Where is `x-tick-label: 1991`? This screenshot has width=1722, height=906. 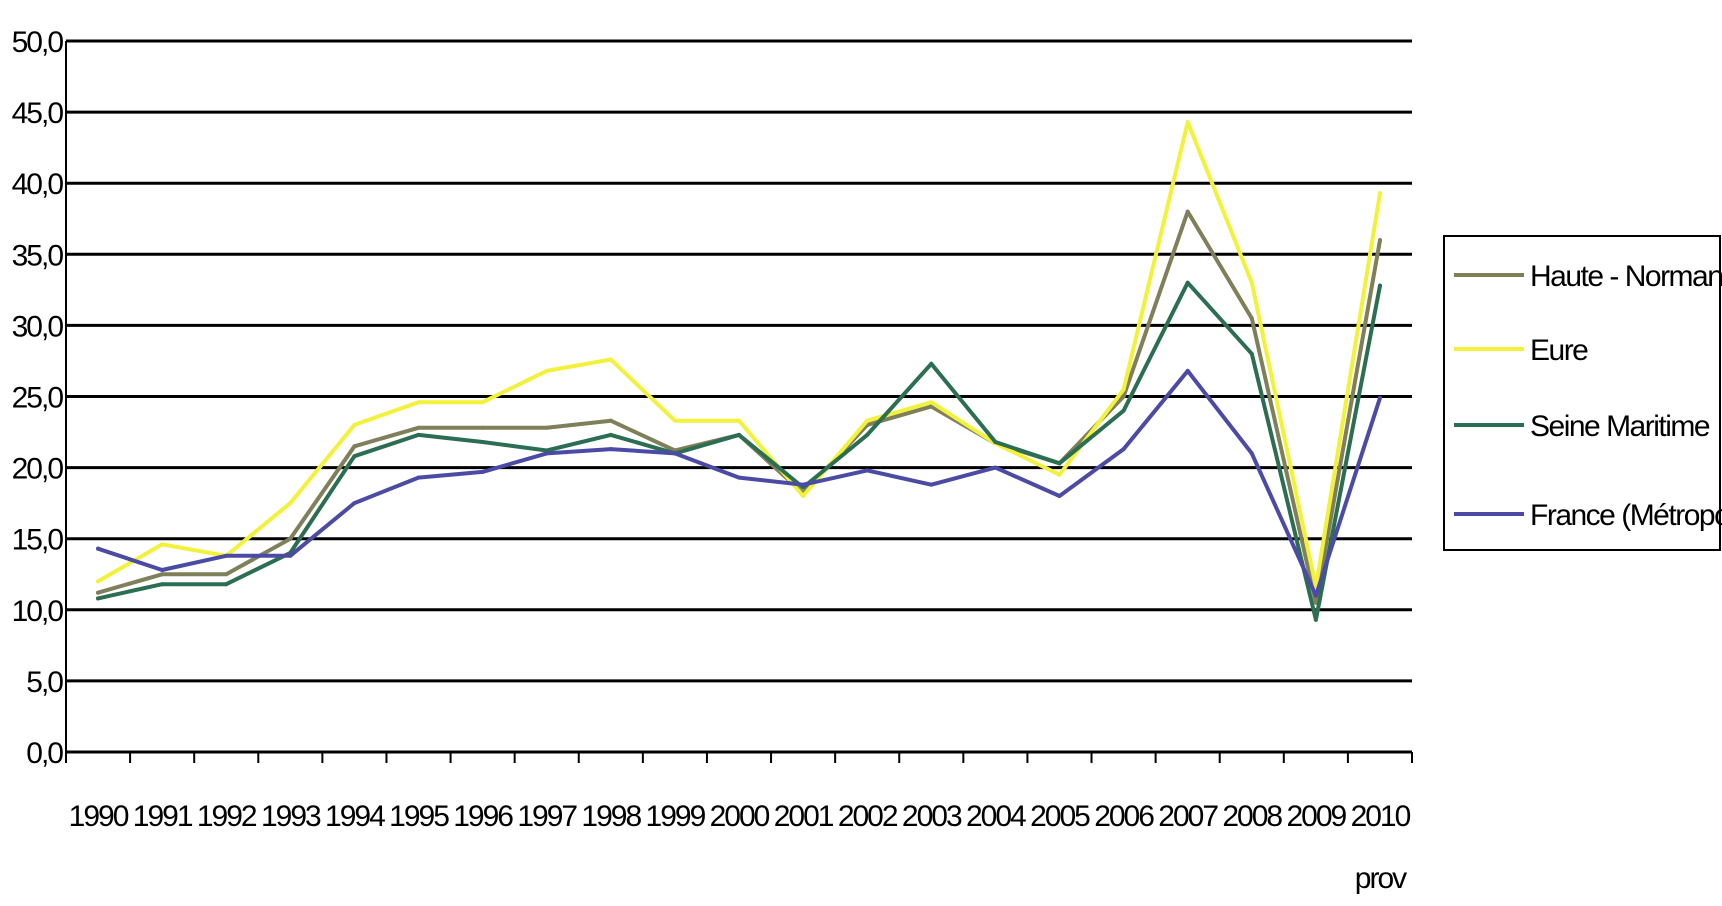
x-tick-label: 1991 is located at coordinates (163, 816).